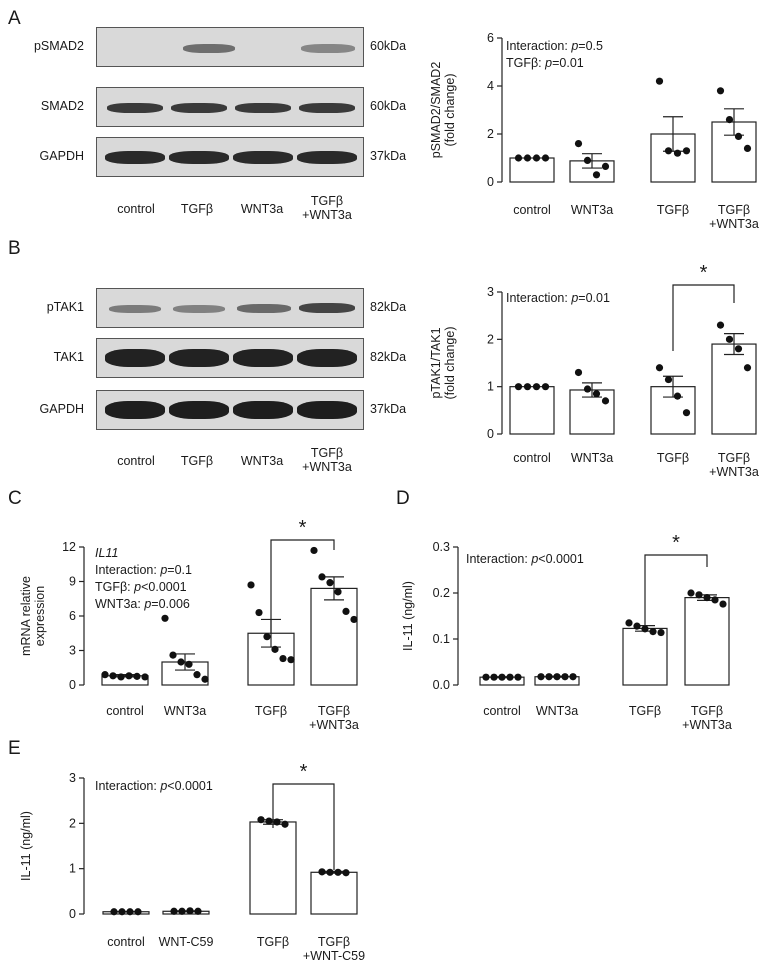 This screenshot has height=966, width=777. I want to click on y-axis-label: mRNA relative, so click(26, 616).